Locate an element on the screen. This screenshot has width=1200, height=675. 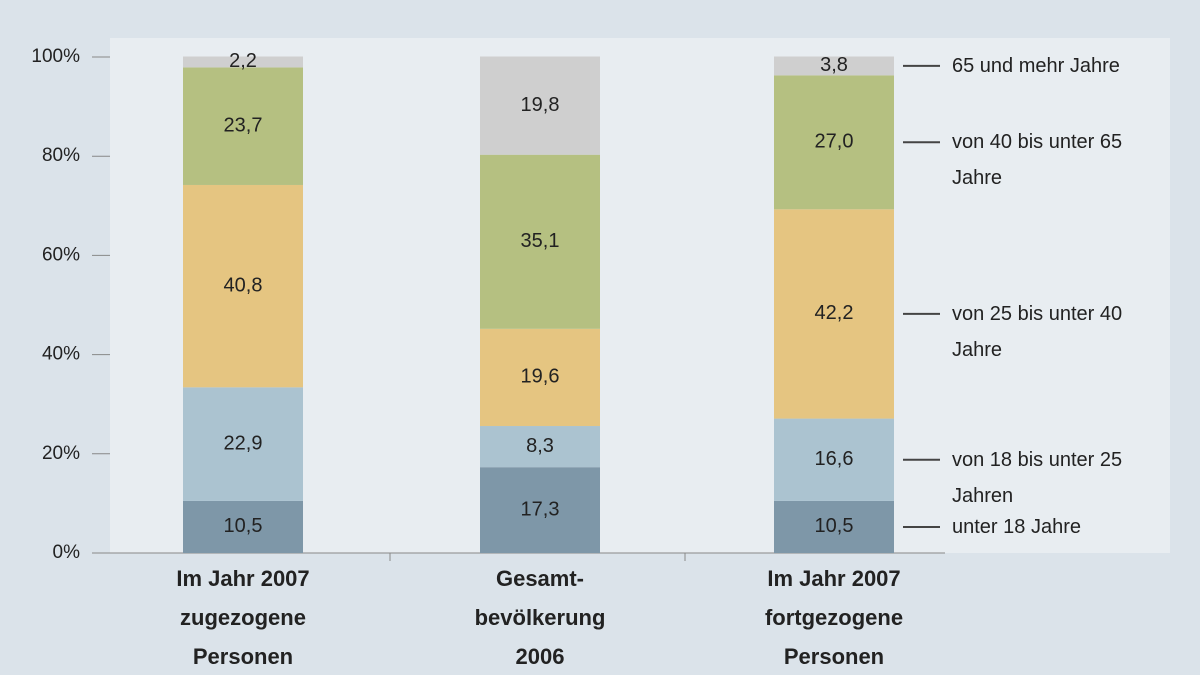
value-label: 27,0 is located at coordinates (834, 142).